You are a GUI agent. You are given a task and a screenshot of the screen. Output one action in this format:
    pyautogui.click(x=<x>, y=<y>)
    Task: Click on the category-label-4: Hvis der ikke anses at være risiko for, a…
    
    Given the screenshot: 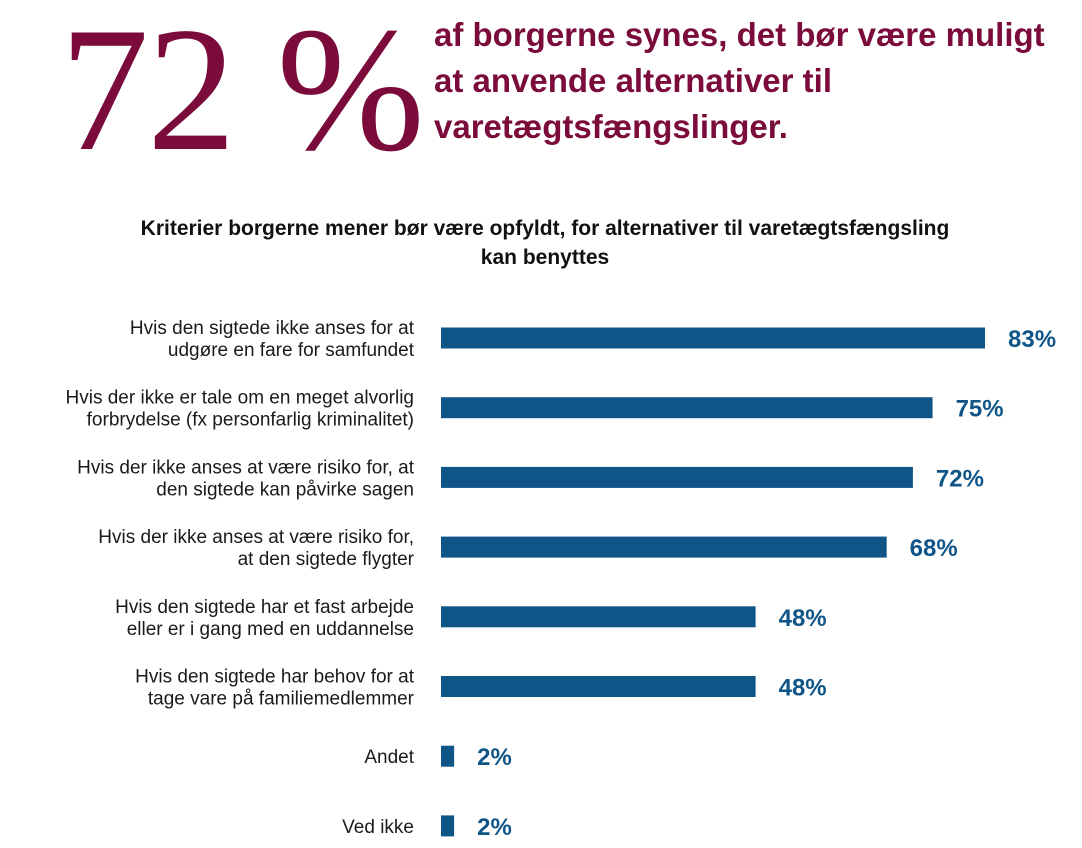 What is the action you would take?
    pyautogui.click(x=256, y=548)
    